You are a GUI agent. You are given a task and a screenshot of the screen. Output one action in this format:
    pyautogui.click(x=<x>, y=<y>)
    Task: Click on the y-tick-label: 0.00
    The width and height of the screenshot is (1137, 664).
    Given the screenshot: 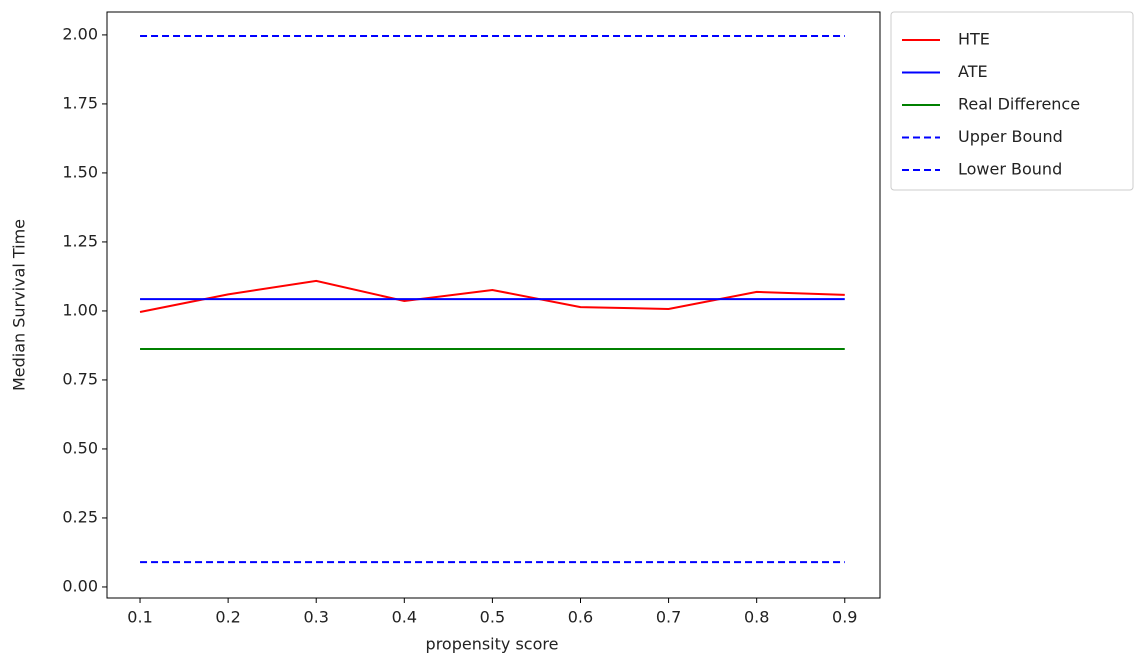 What is the action you would take?
    pyautogui.click(x=80, y=585)
    